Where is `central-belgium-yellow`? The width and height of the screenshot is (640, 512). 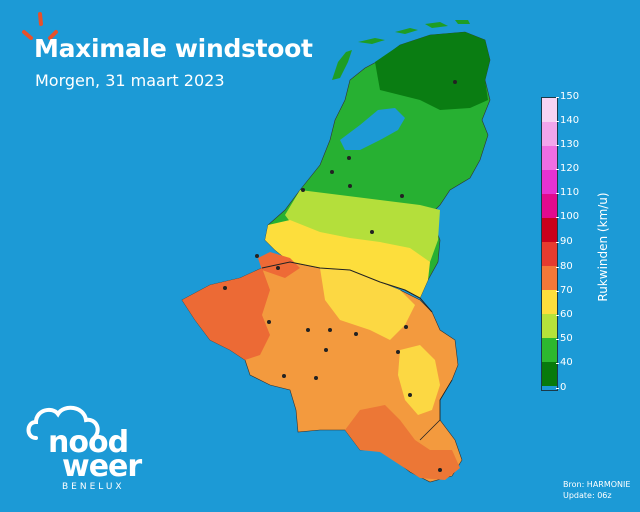
central-belgium-yellow is located at coordinates (367, 304).